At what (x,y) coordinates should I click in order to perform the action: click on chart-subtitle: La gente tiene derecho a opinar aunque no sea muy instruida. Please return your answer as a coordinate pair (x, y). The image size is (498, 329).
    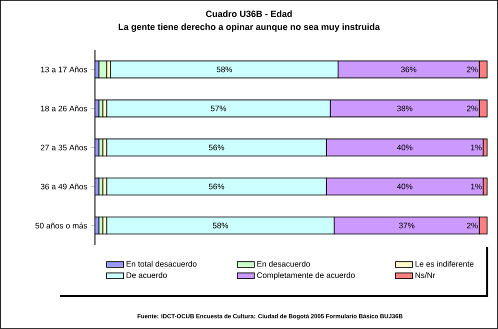
    Looking at the image, I should click on (249, 27).